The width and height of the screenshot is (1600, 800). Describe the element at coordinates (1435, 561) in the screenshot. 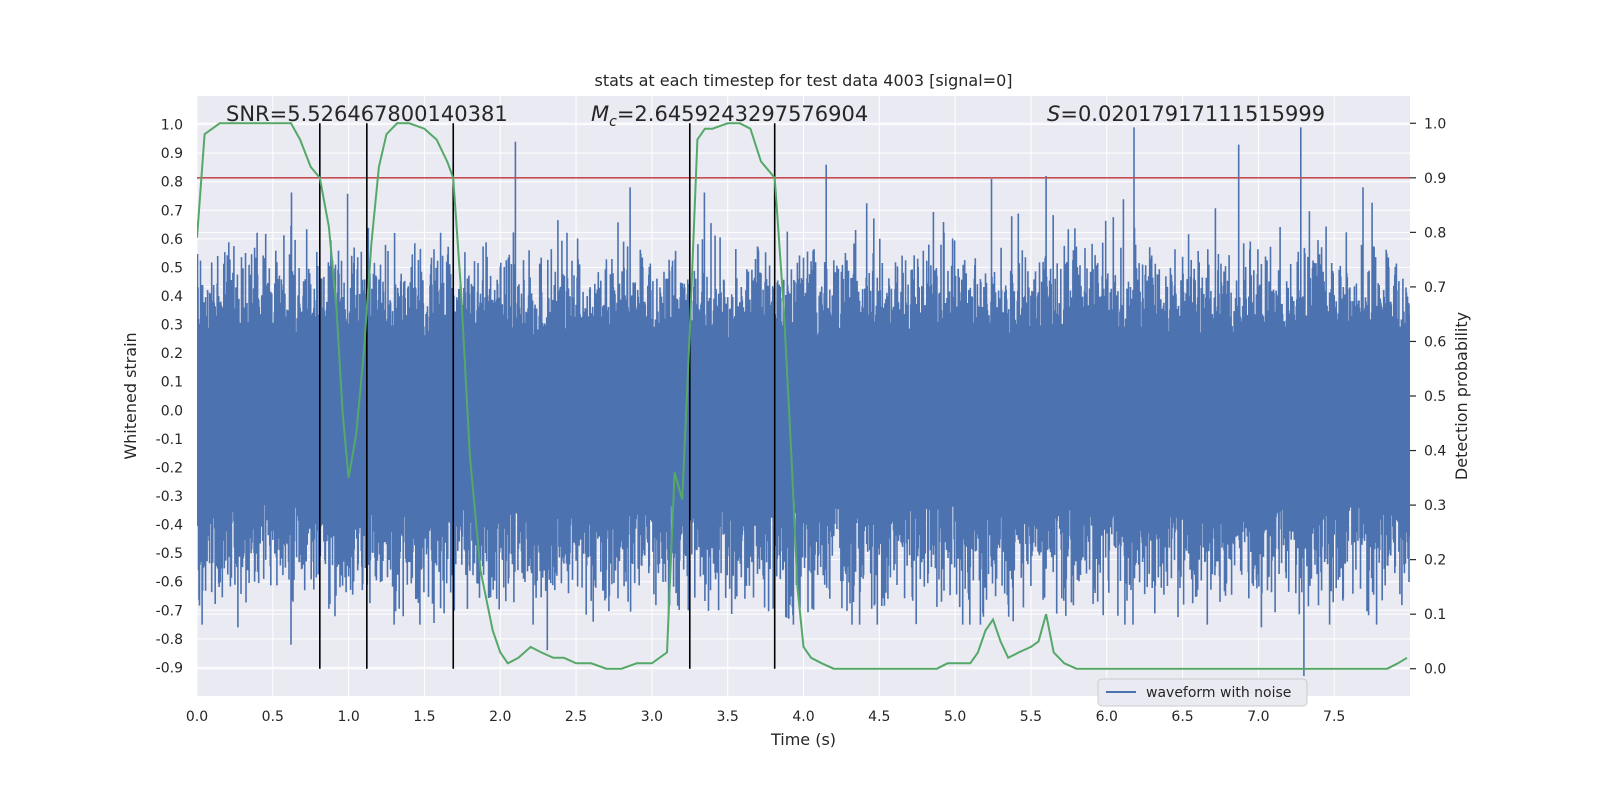

I see `y-right-tick-label: 0.2` at that location.